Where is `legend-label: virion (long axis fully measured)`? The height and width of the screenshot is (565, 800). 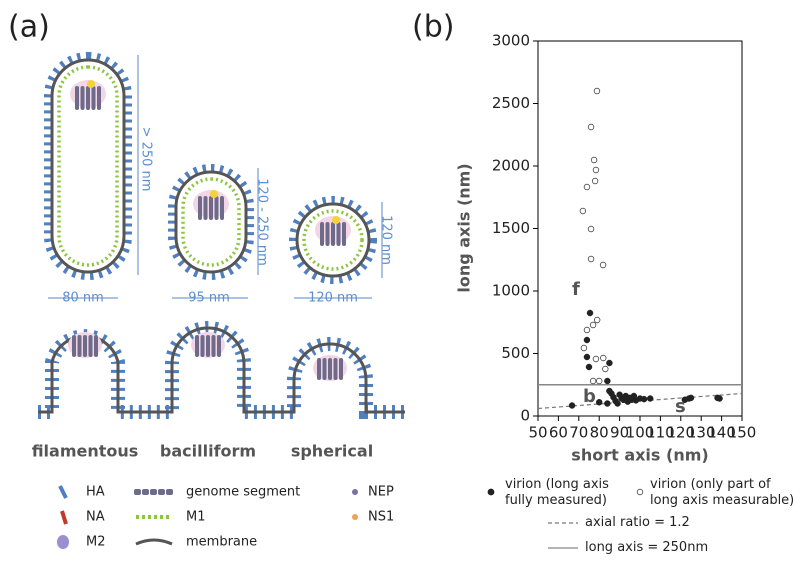
legend-label: virion (long axis fully measured) is located at coordinates (557, 492).